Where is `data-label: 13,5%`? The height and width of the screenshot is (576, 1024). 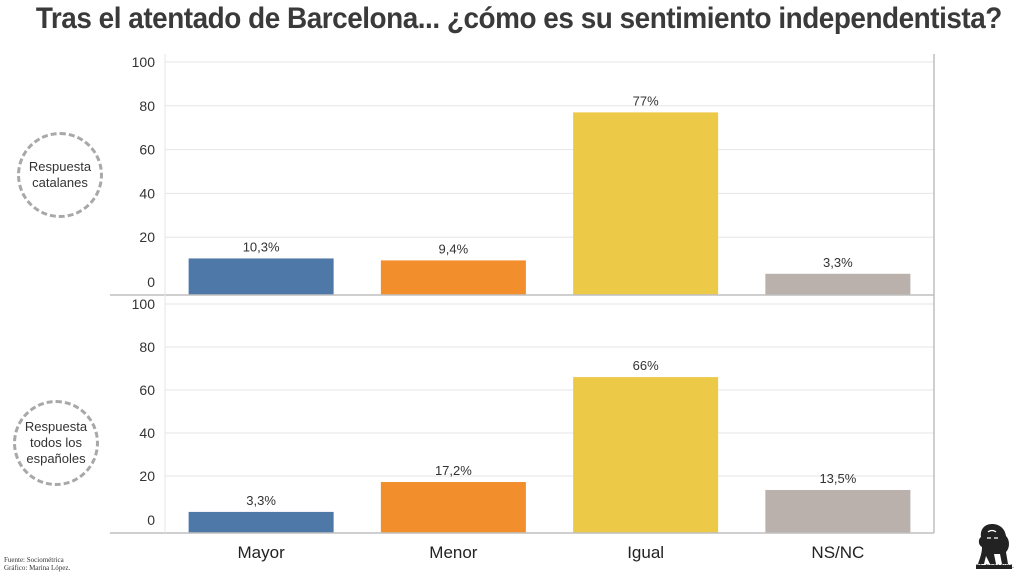 data-label: 13,5% is located at coordinates (837, 478).